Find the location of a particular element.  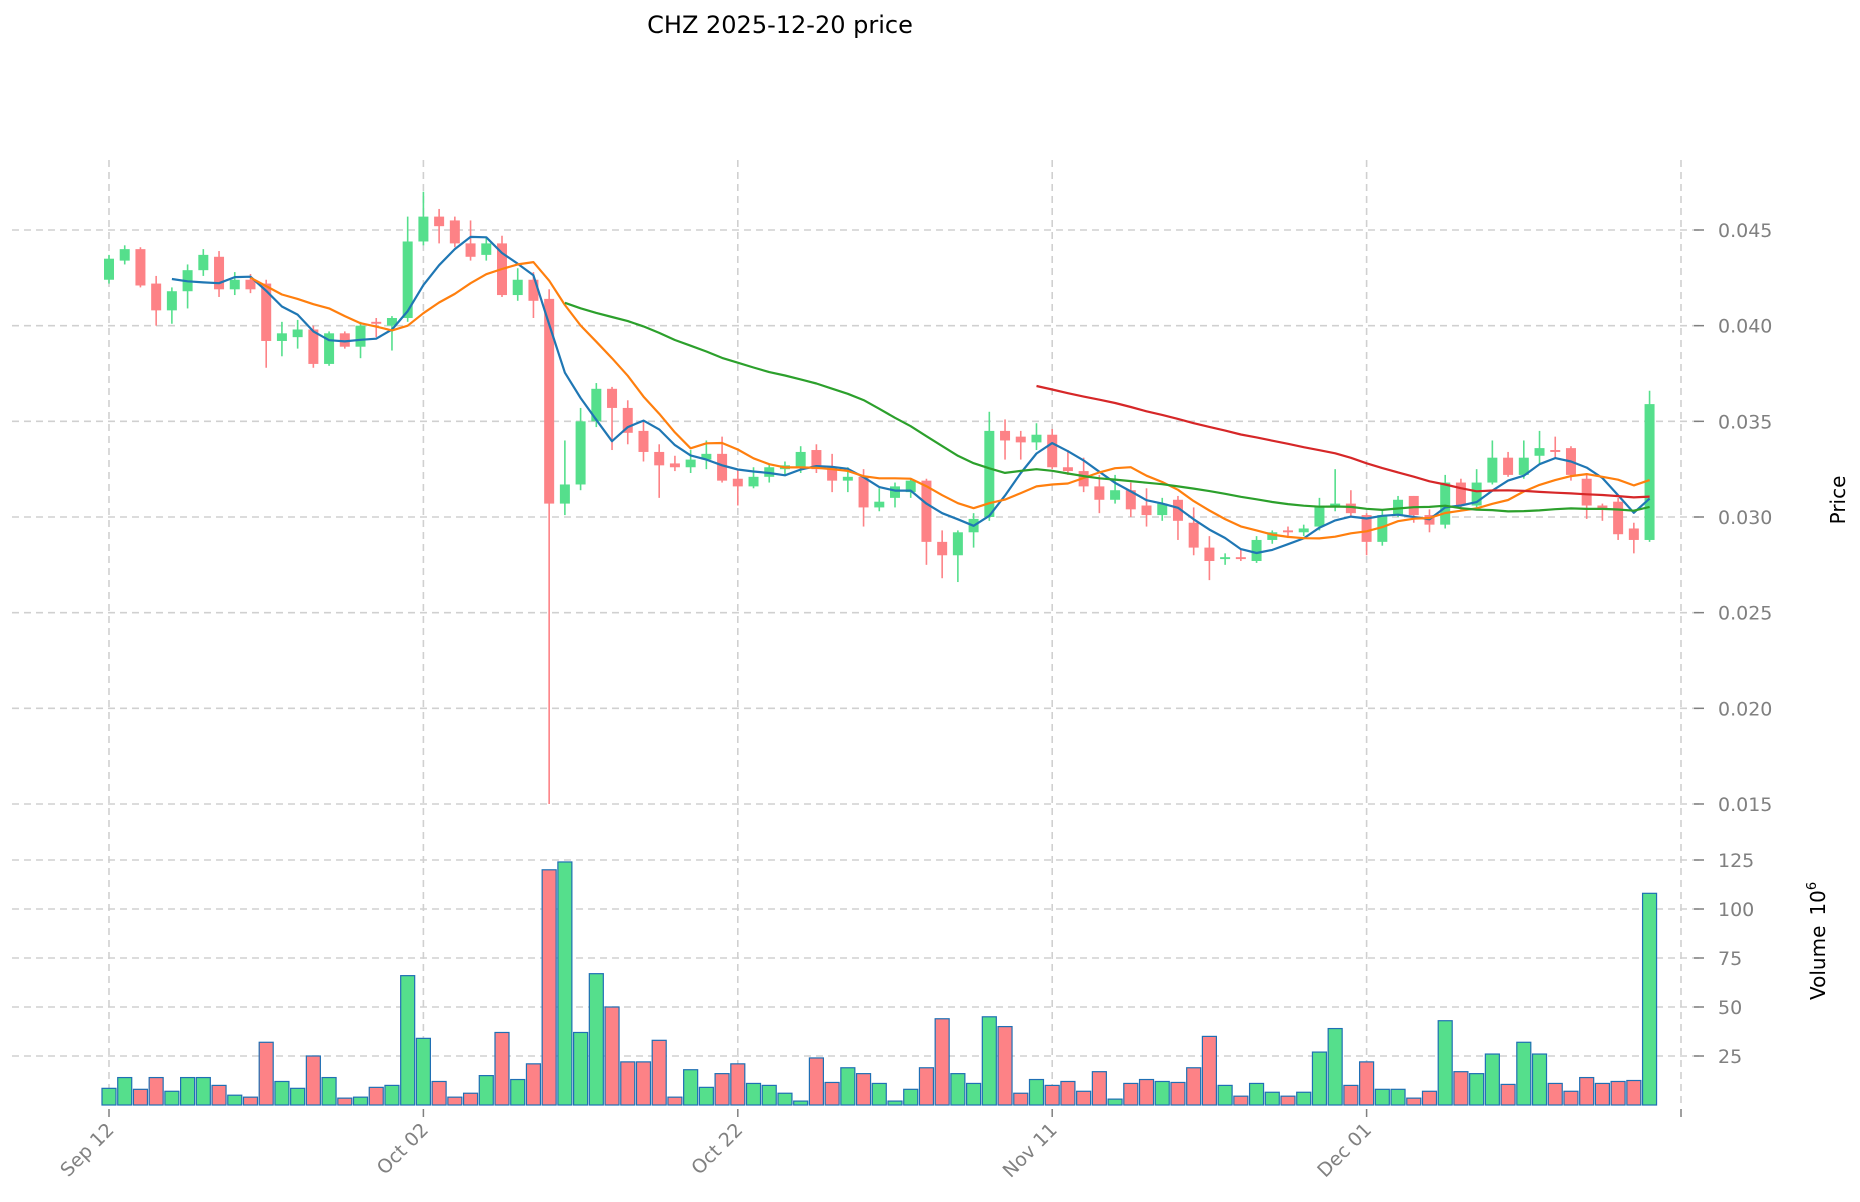

date-tick-label: Oct 02 is located at coordinates (403, 1149).